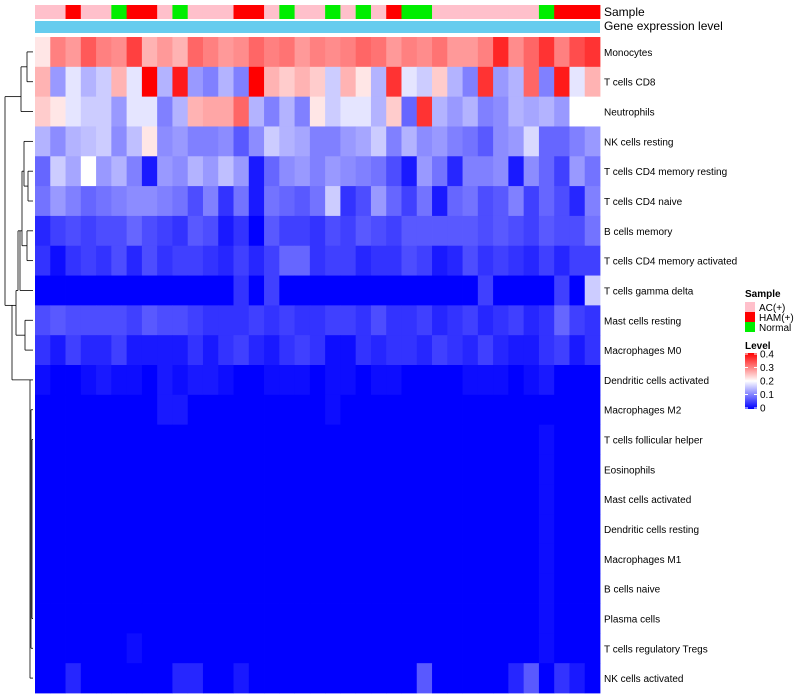 Image resolution: width=800 pixels, height=700 pixels. What do you see at coordinates (119, 12) in the screenshot?
I see `sample-annotation-cell` at bounding box center [119, 12].